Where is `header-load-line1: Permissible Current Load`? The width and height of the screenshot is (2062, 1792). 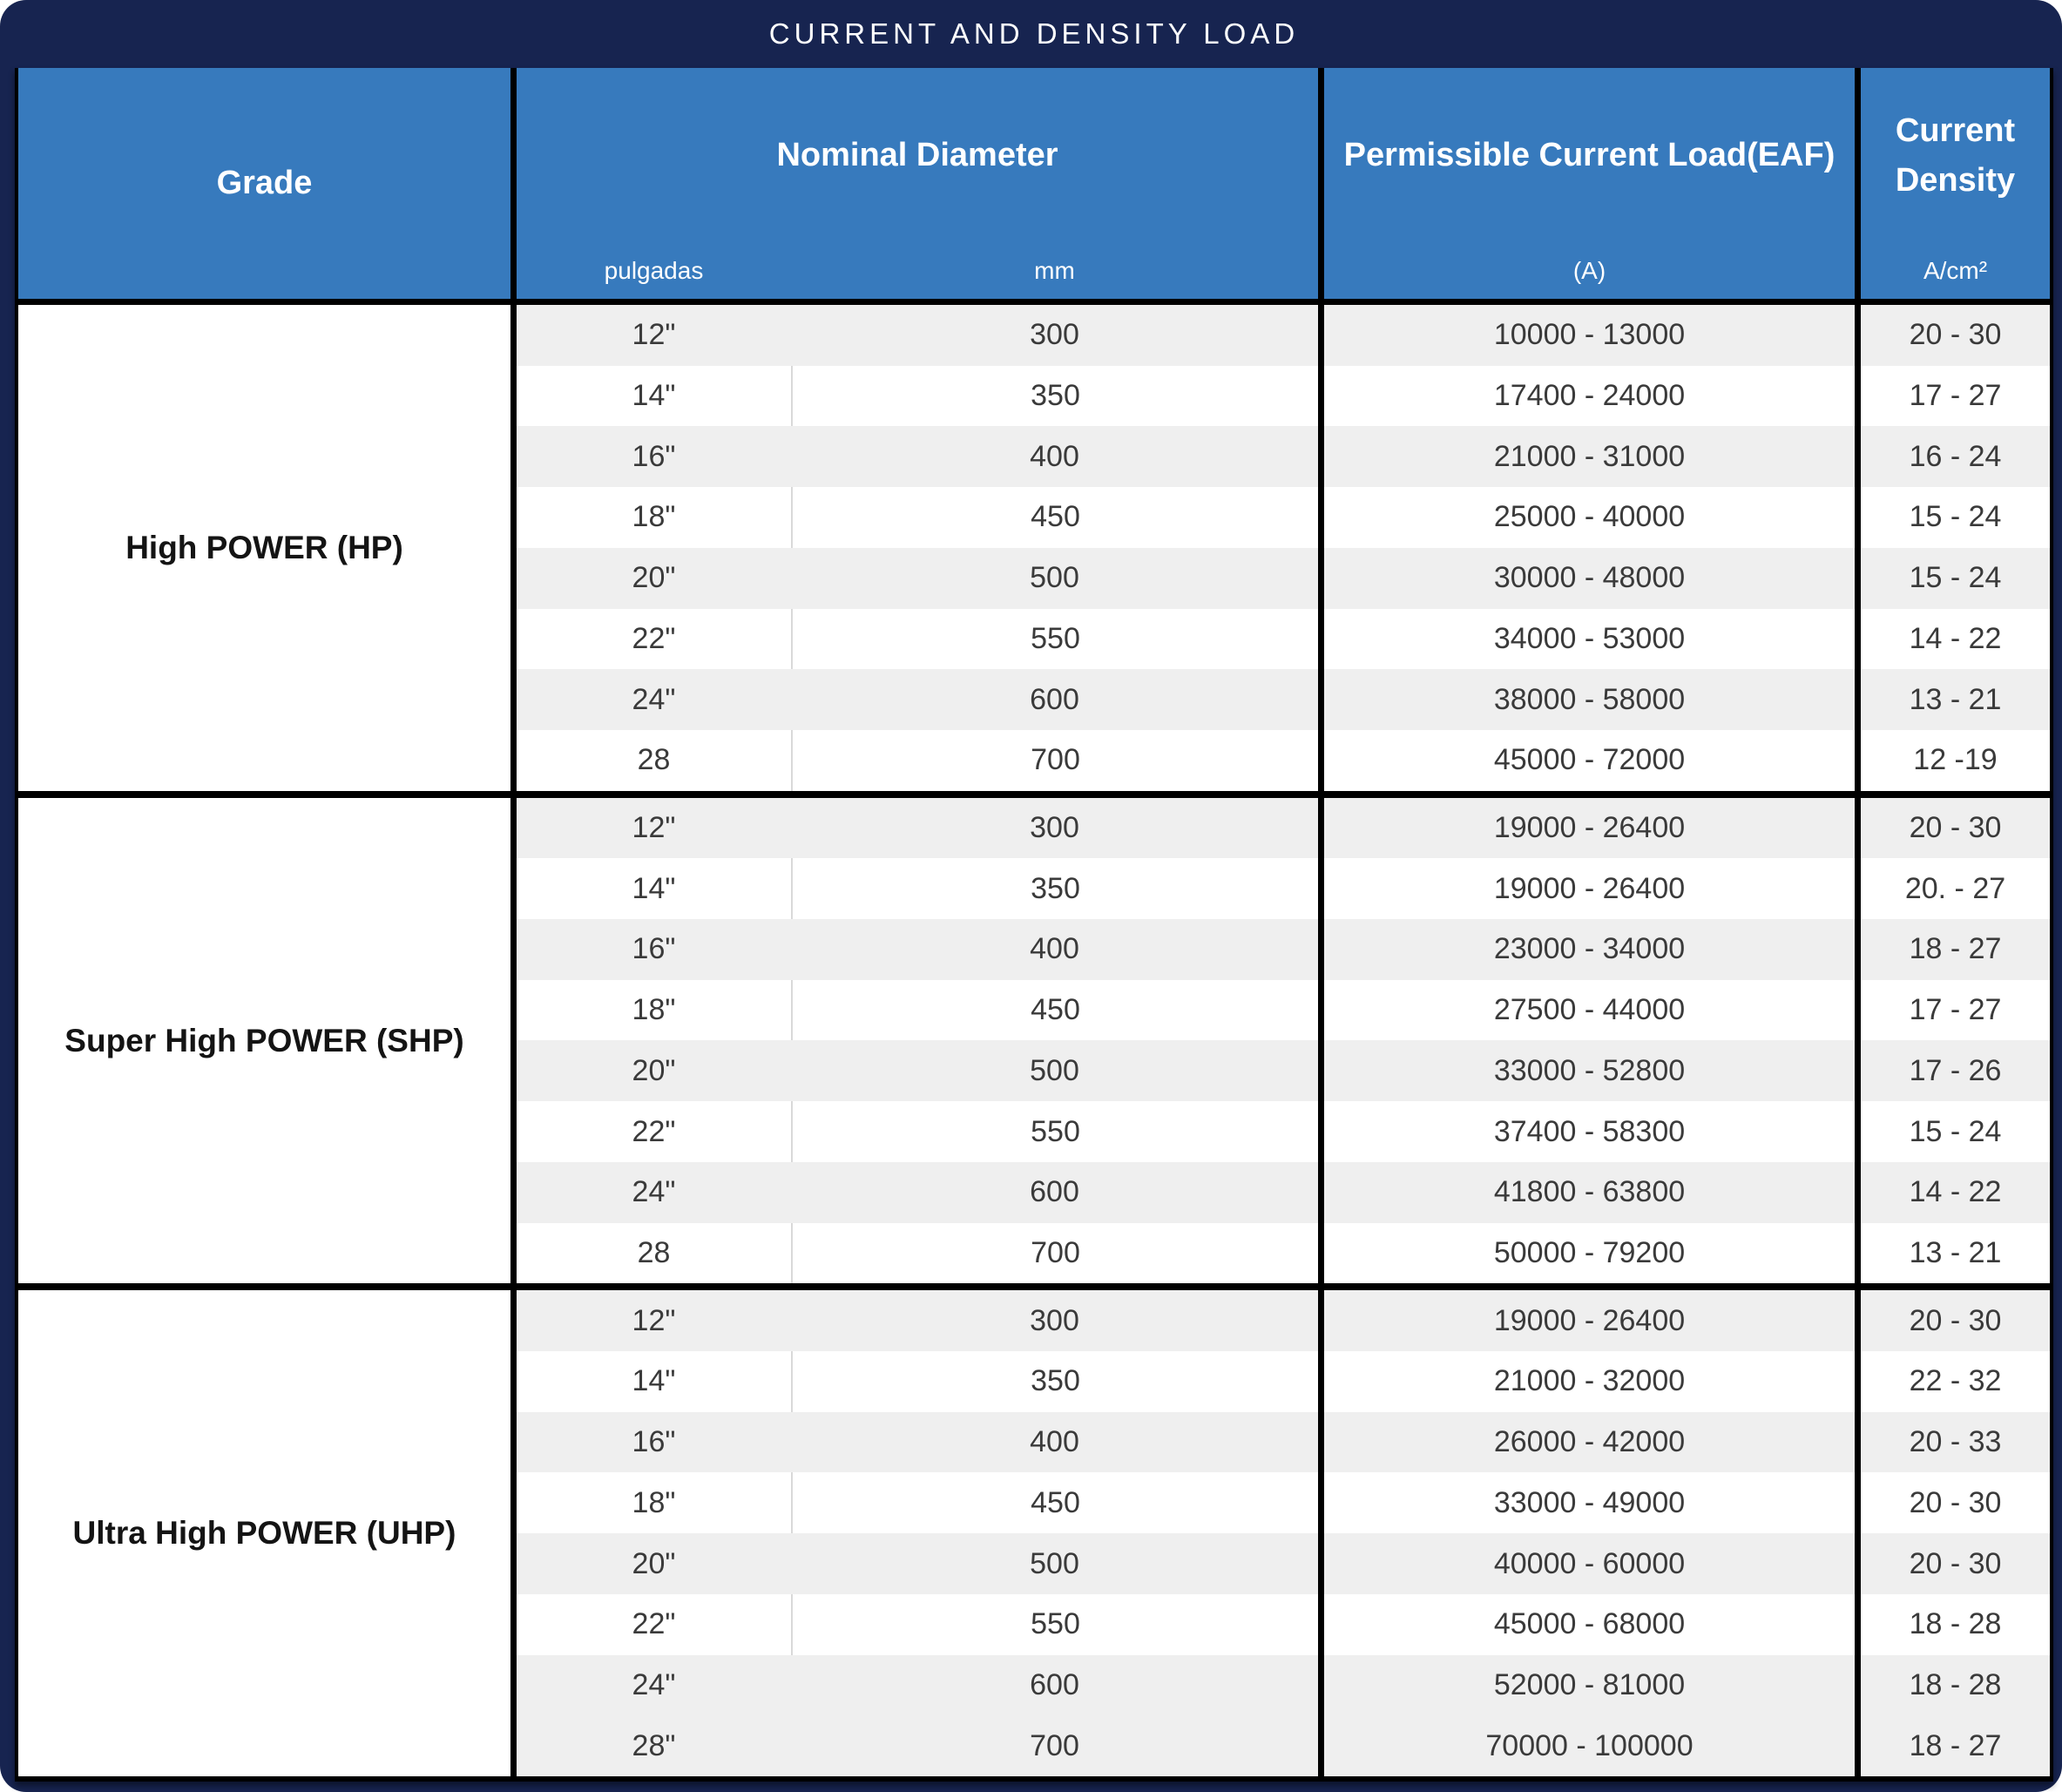 header-load-line1: Permissible Current Load is located at coordinates (1545, 155).